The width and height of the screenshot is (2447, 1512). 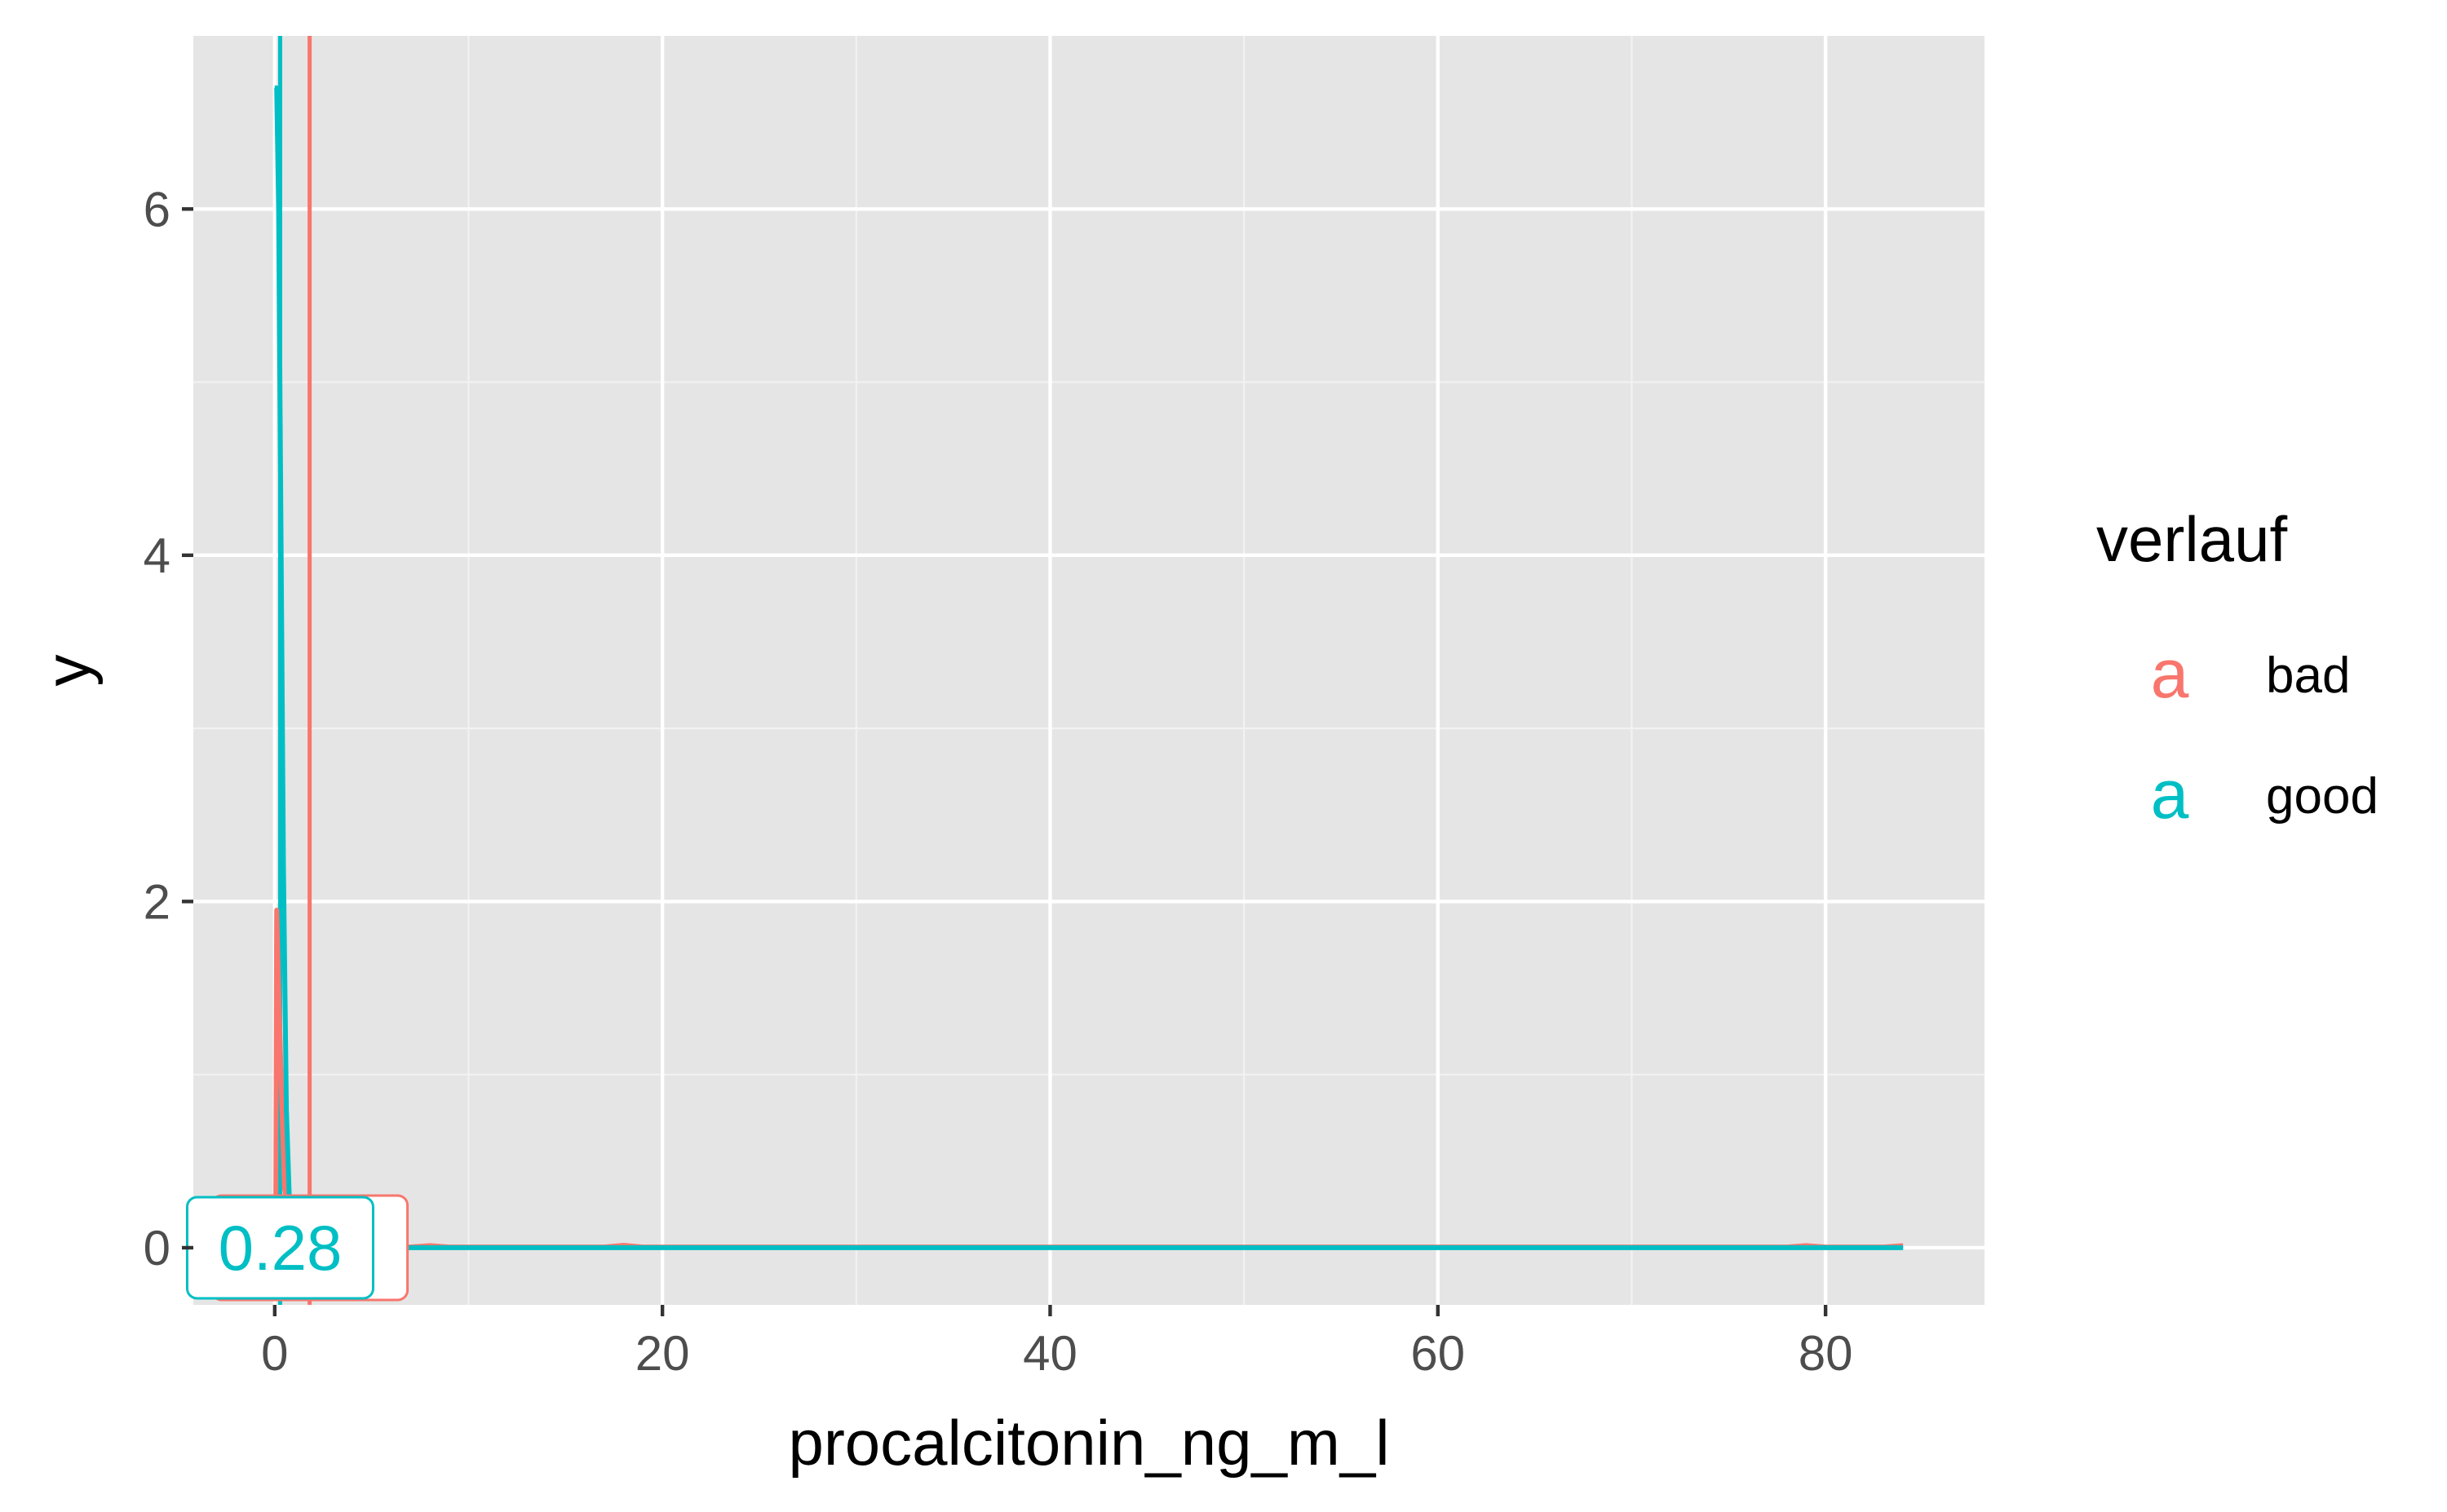 I want to click on median-labels: 1.80.28, so click(x=297, y=1248).